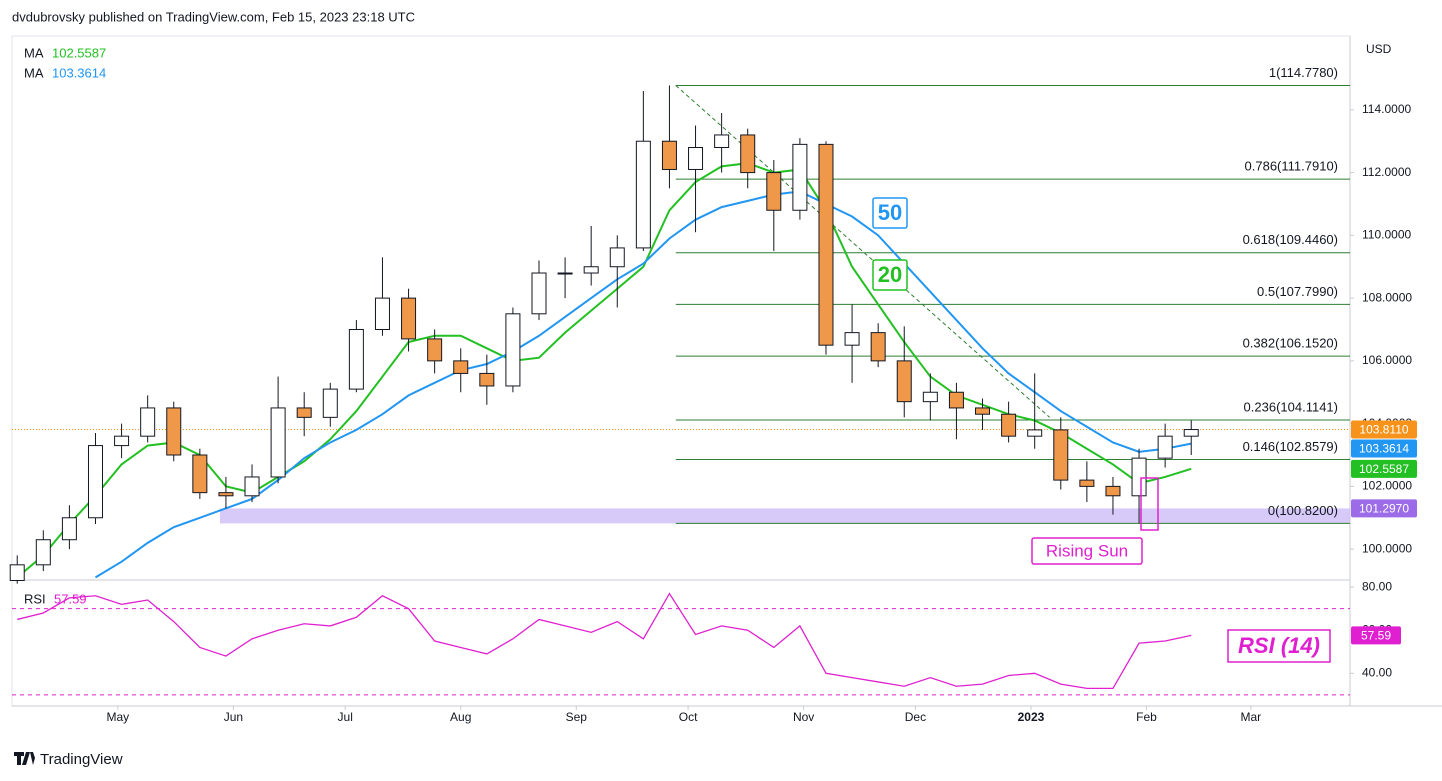 The width and height of the screenshot is (1442, 781). What do you see at coordinates (604, 641) in the screenshot?
I see `rsi-line` at bounding box center [604, 641].